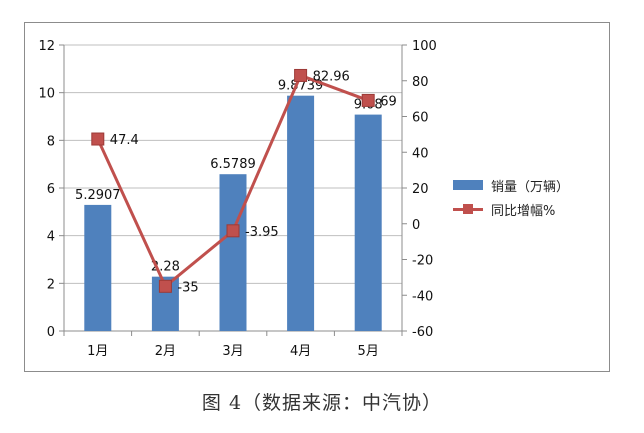  What do you see at coordinates (420, 118) in the screenshot?
I see `y-right-tick-label: 60` at bounding box center [420, 118].